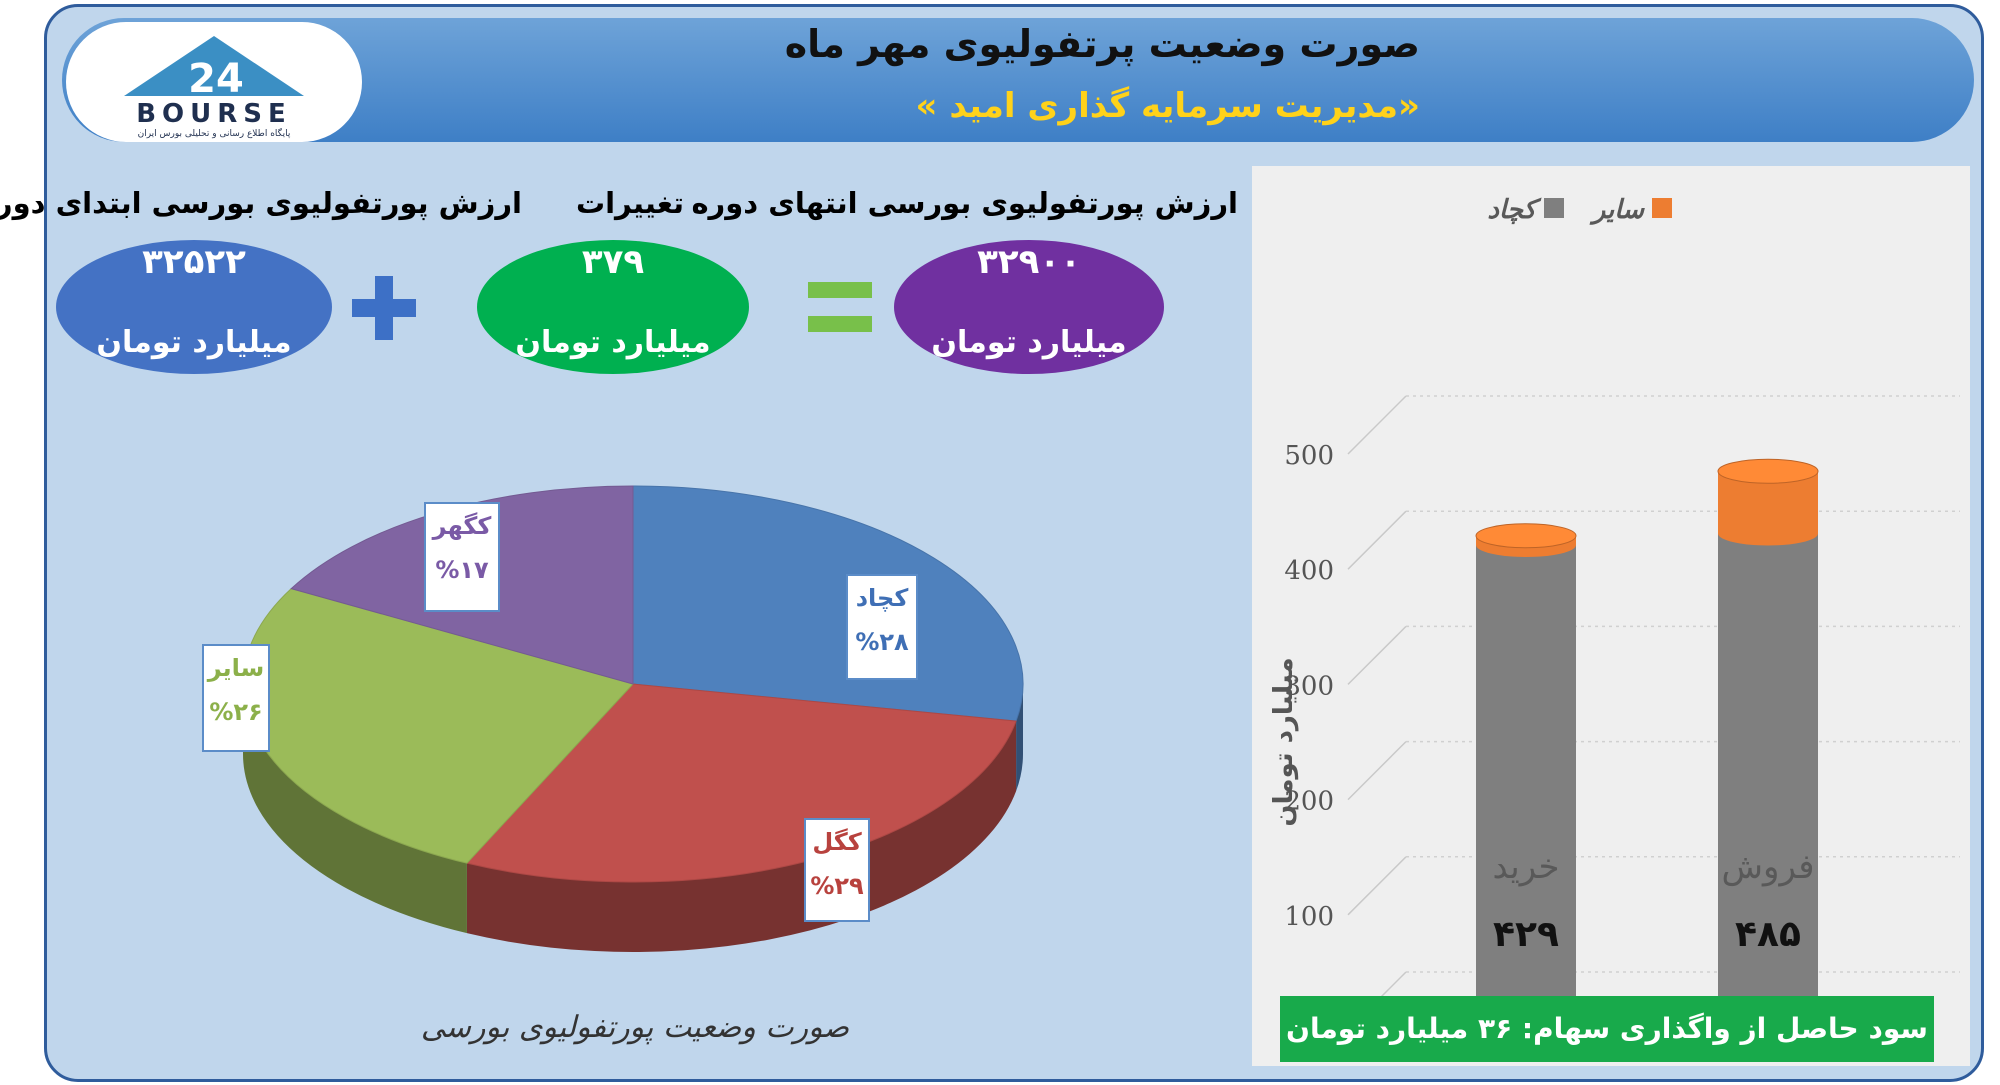 This screenshot has height=1085, width=2000. I want to click on pie-label-sayer: سایر %۲۶, so click(236, 698).